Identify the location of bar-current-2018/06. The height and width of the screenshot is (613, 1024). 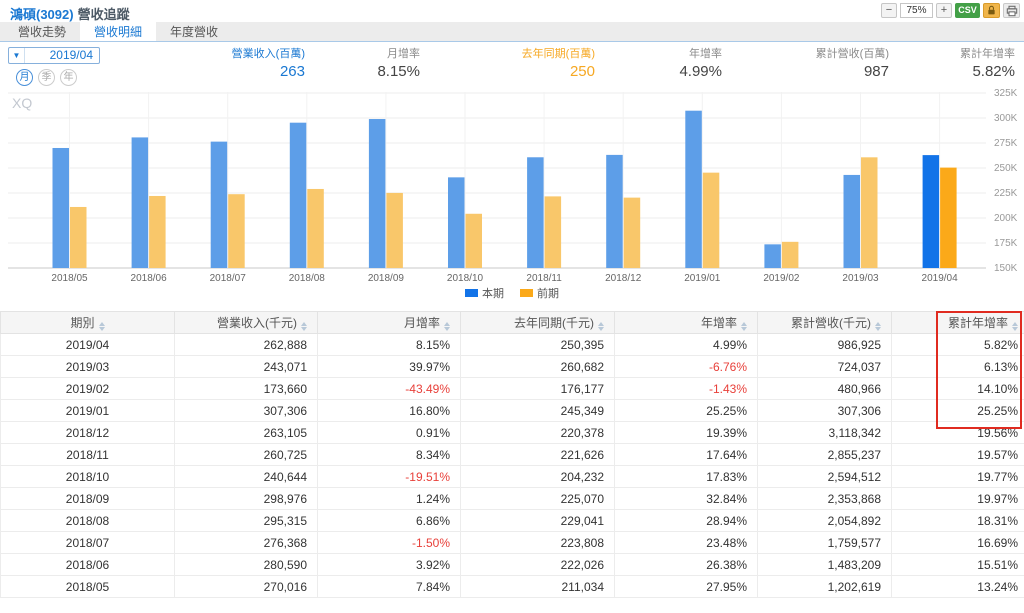
(140, 202).